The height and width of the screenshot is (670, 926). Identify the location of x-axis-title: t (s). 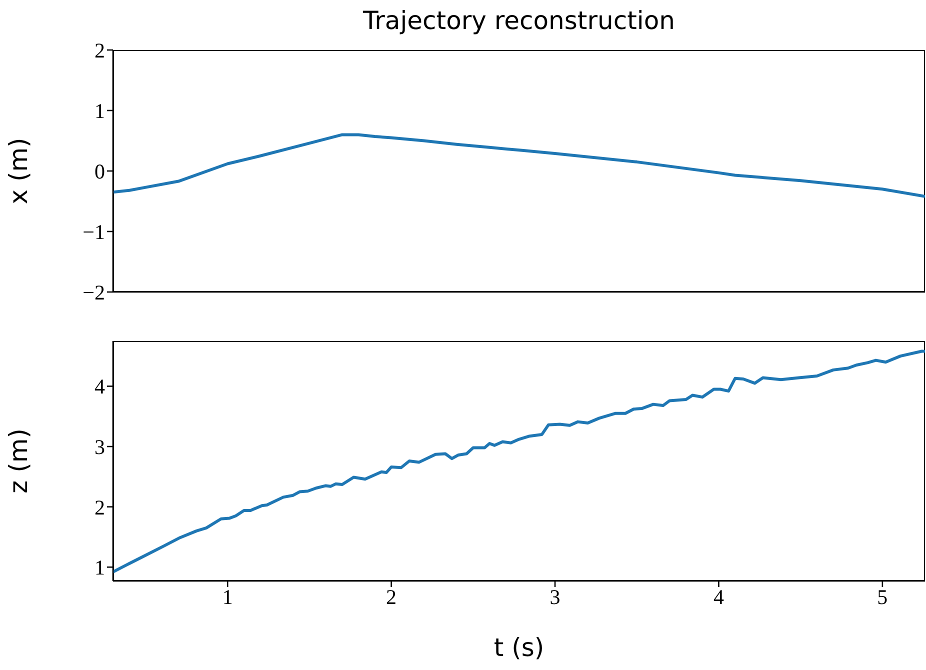
(519, 647).